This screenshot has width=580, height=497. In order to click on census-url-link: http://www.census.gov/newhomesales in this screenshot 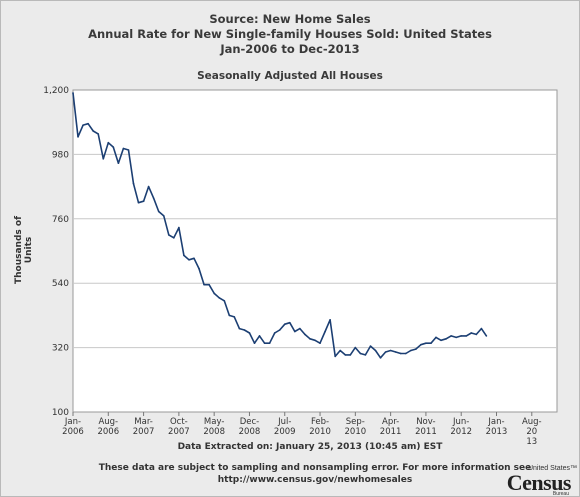, I will do `click(315, 480)`.